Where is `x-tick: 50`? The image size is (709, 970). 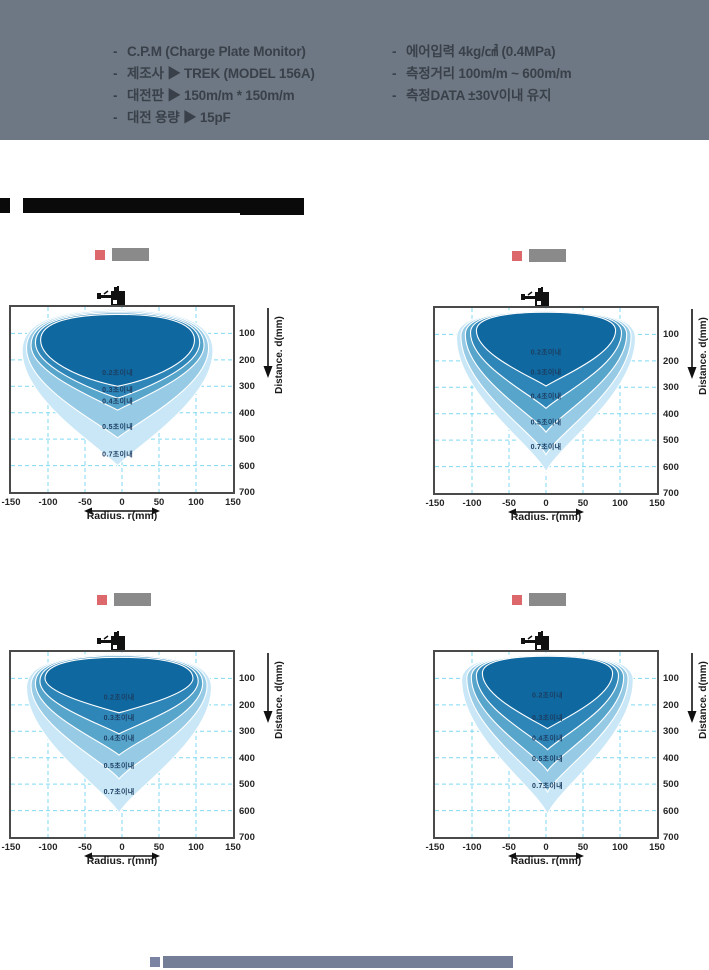
x-tick: 50 is located at coordinates (583, 503).